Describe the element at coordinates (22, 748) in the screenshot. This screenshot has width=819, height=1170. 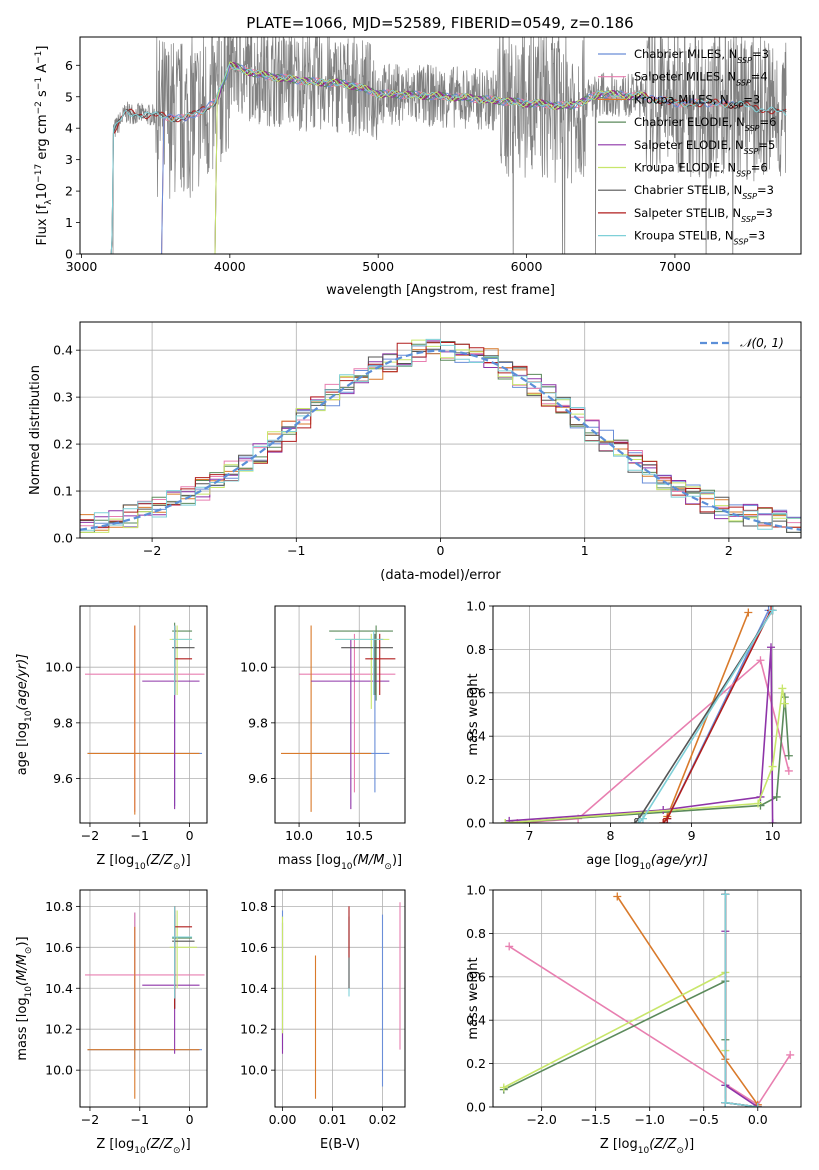
I see `age_vs_z-ylabel-part: age [log` at that location.